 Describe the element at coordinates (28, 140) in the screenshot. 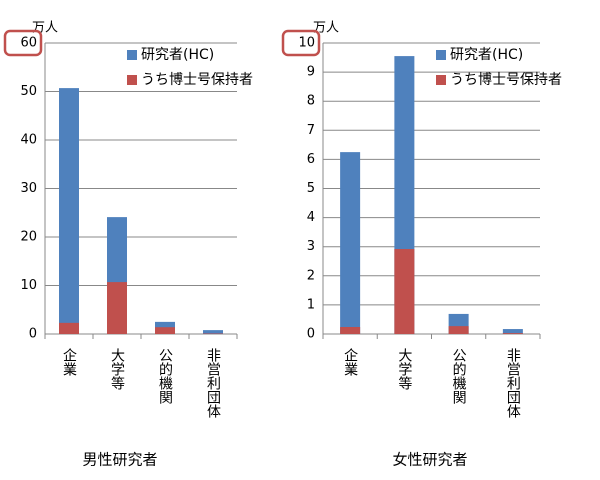

I see `y-tick-label: 40` at that location.